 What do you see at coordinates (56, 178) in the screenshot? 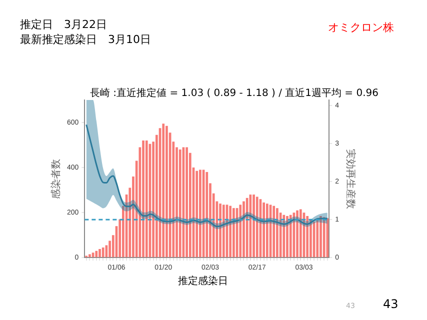
I see `y-axis-title: 感染者数` at bounding box center [56, 178].